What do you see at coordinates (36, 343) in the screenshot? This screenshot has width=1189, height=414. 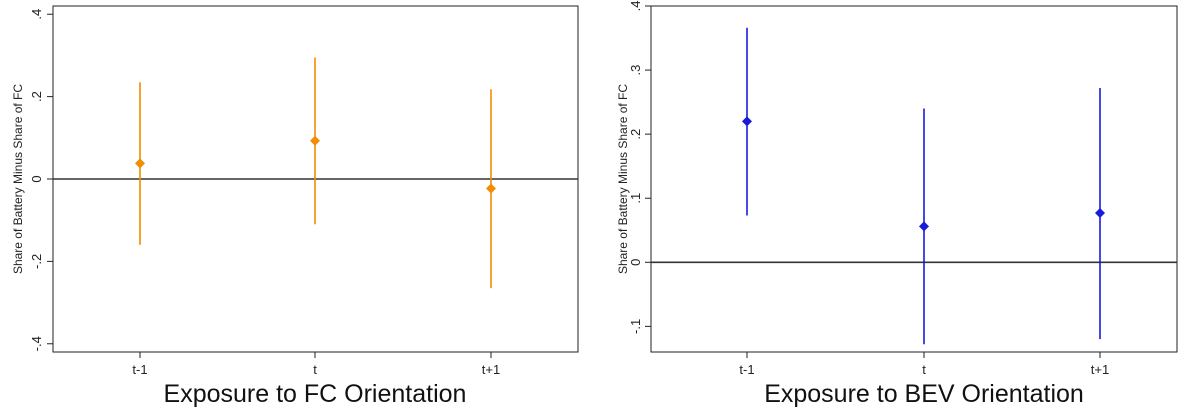 I see `y-tick-label: -.4` at bounding box center [36, 343].